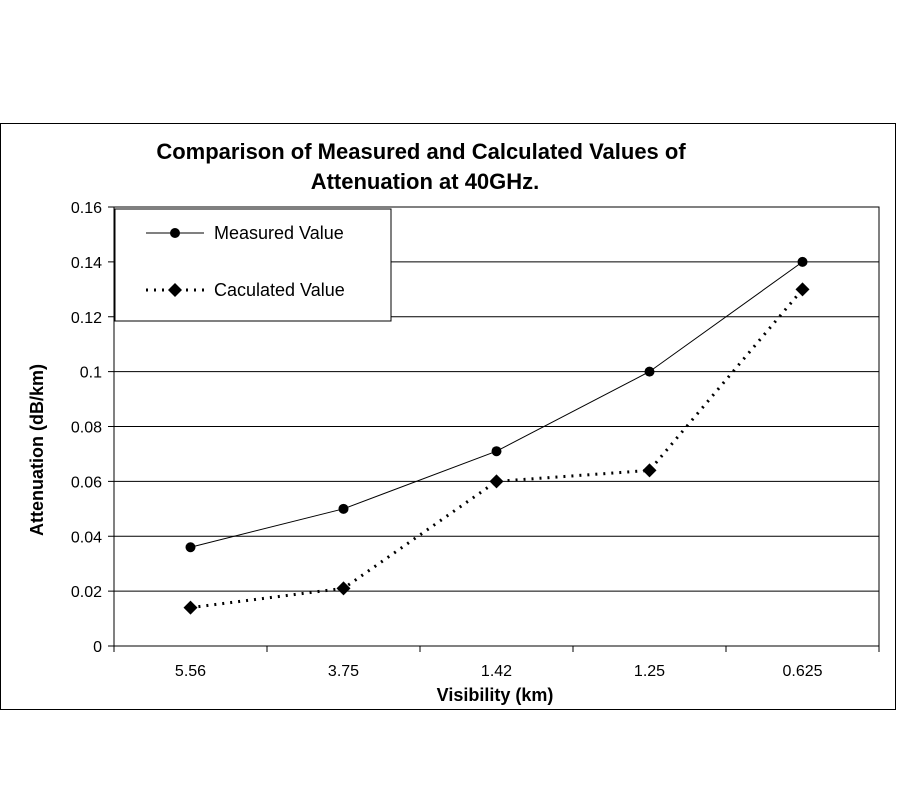 The image size is (900, 800). I want to click on chart-title-line-2: Attenuation at 40GHz., so click(425, 181).